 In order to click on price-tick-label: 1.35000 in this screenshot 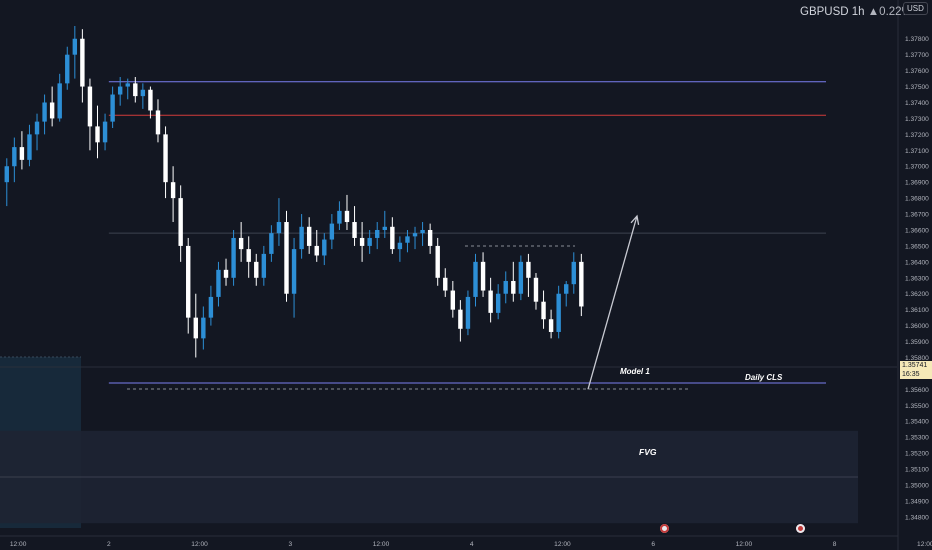, I will do `click(917, 485)`.